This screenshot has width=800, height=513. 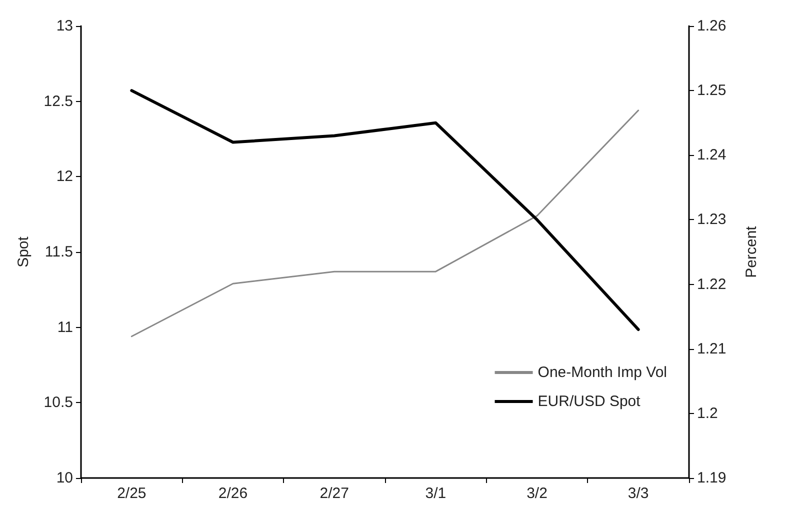 What do you see at coordinates (64, 478) in the screenshot?
I see `y-tick-label: 10` at bounding box center [64, 478].